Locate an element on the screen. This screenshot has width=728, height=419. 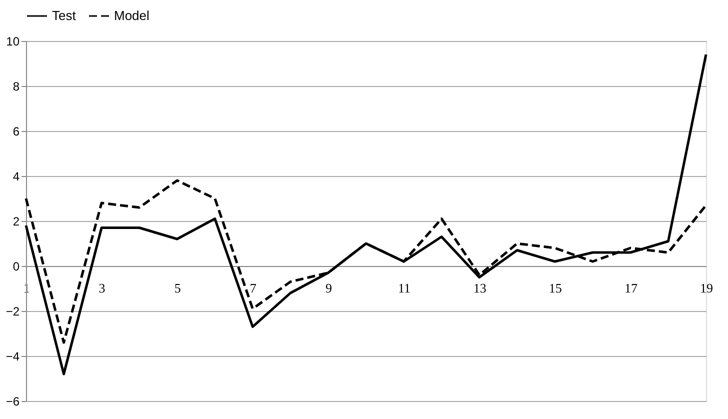
legend-label: Model is located at coordinates (132, 15).